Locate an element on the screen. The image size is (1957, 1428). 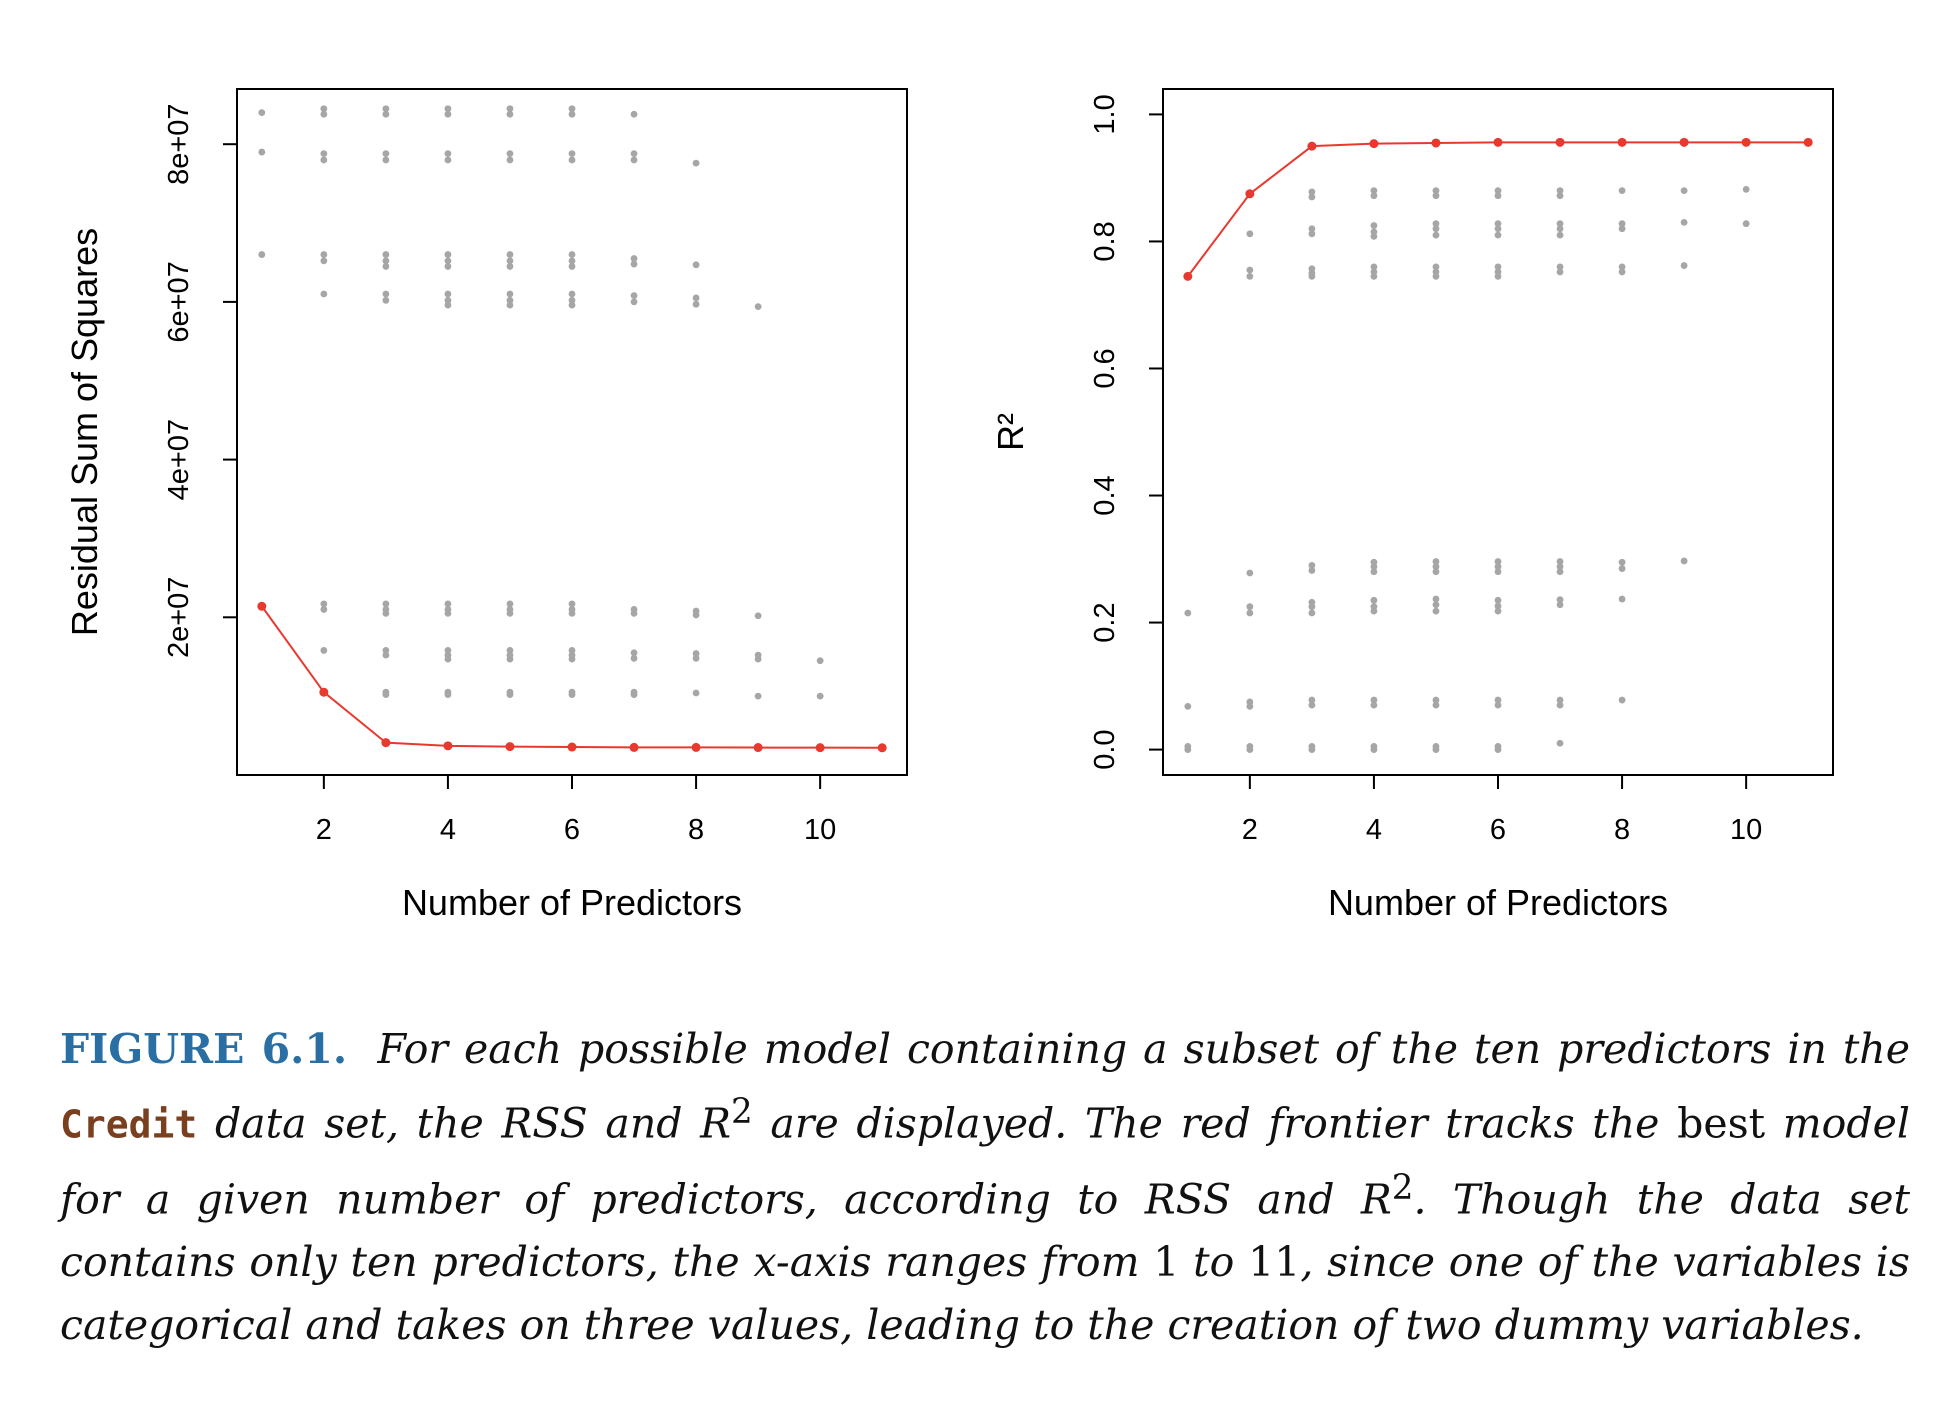
x-tick-label: 4 is located at coordinates (1374, 830).